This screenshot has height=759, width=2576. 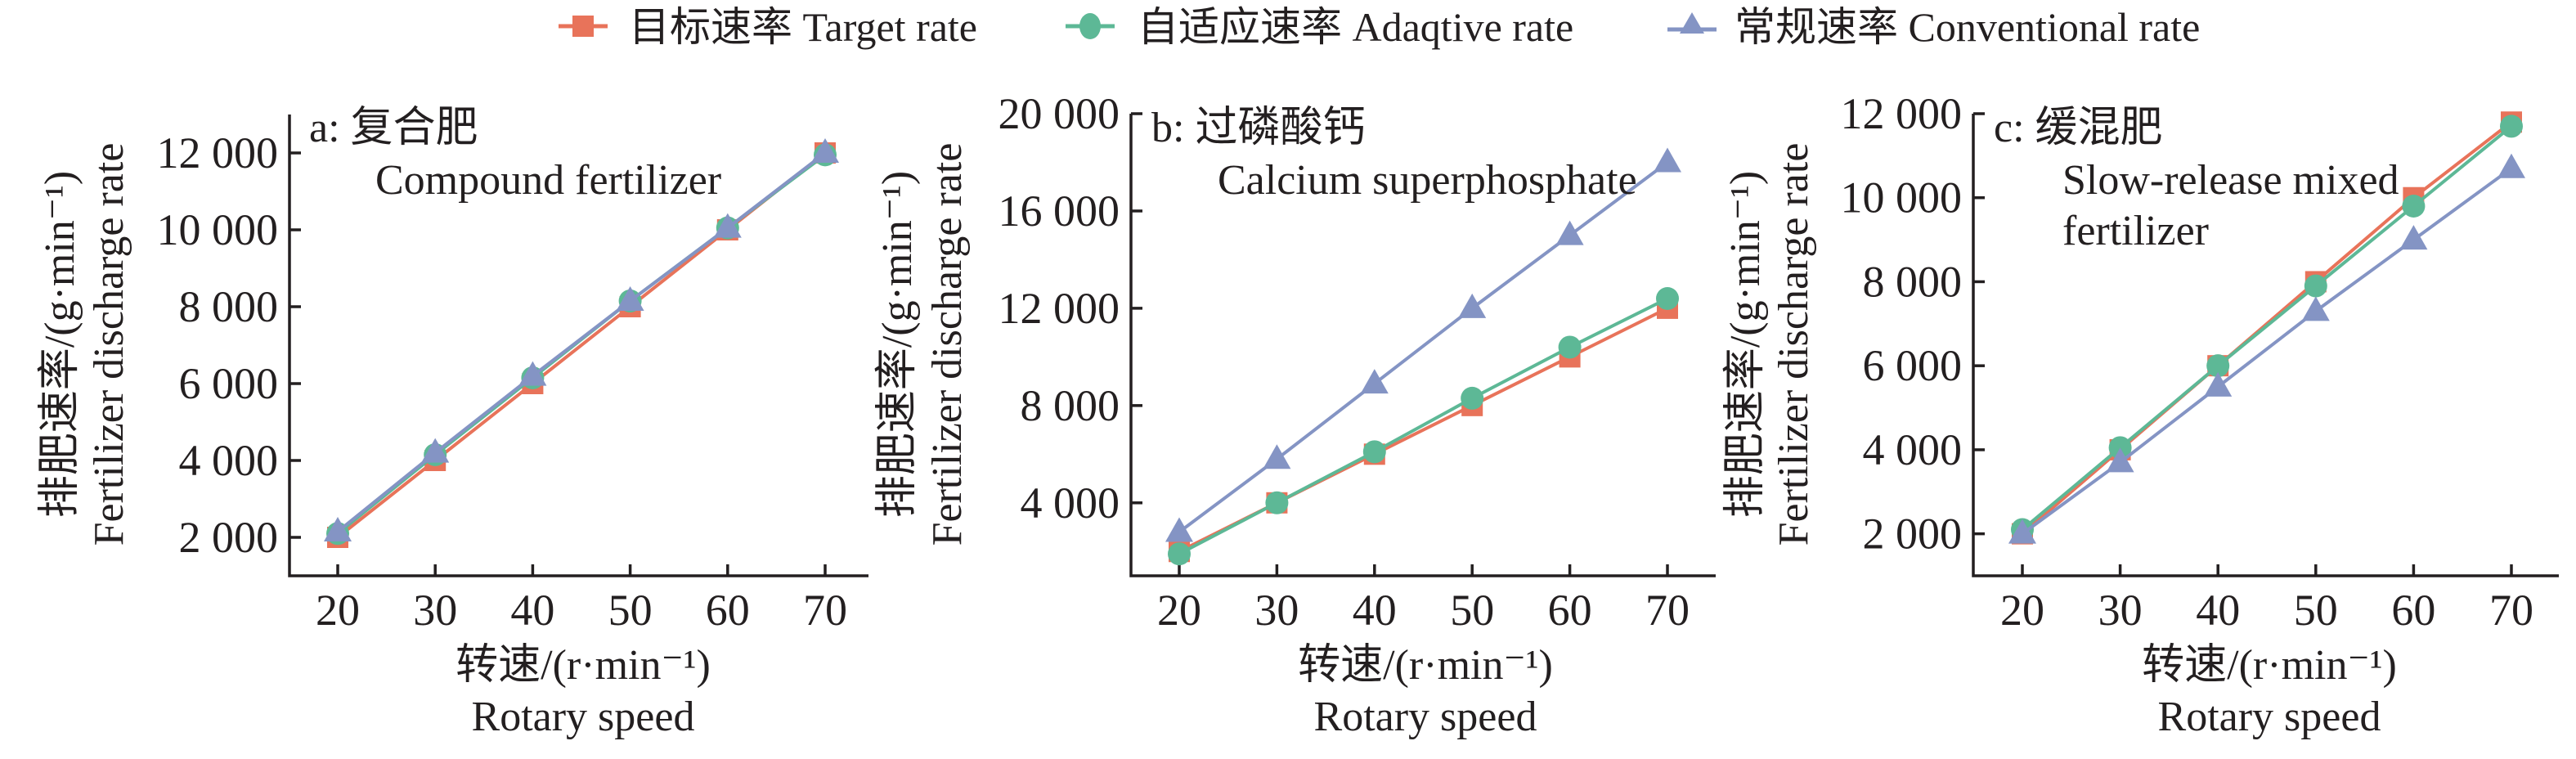 What do you see at coordinates (1913, 449) in the screenshot?
I see `panel-c-ytick-label: 4 000` at bounding box center [1913, 449].